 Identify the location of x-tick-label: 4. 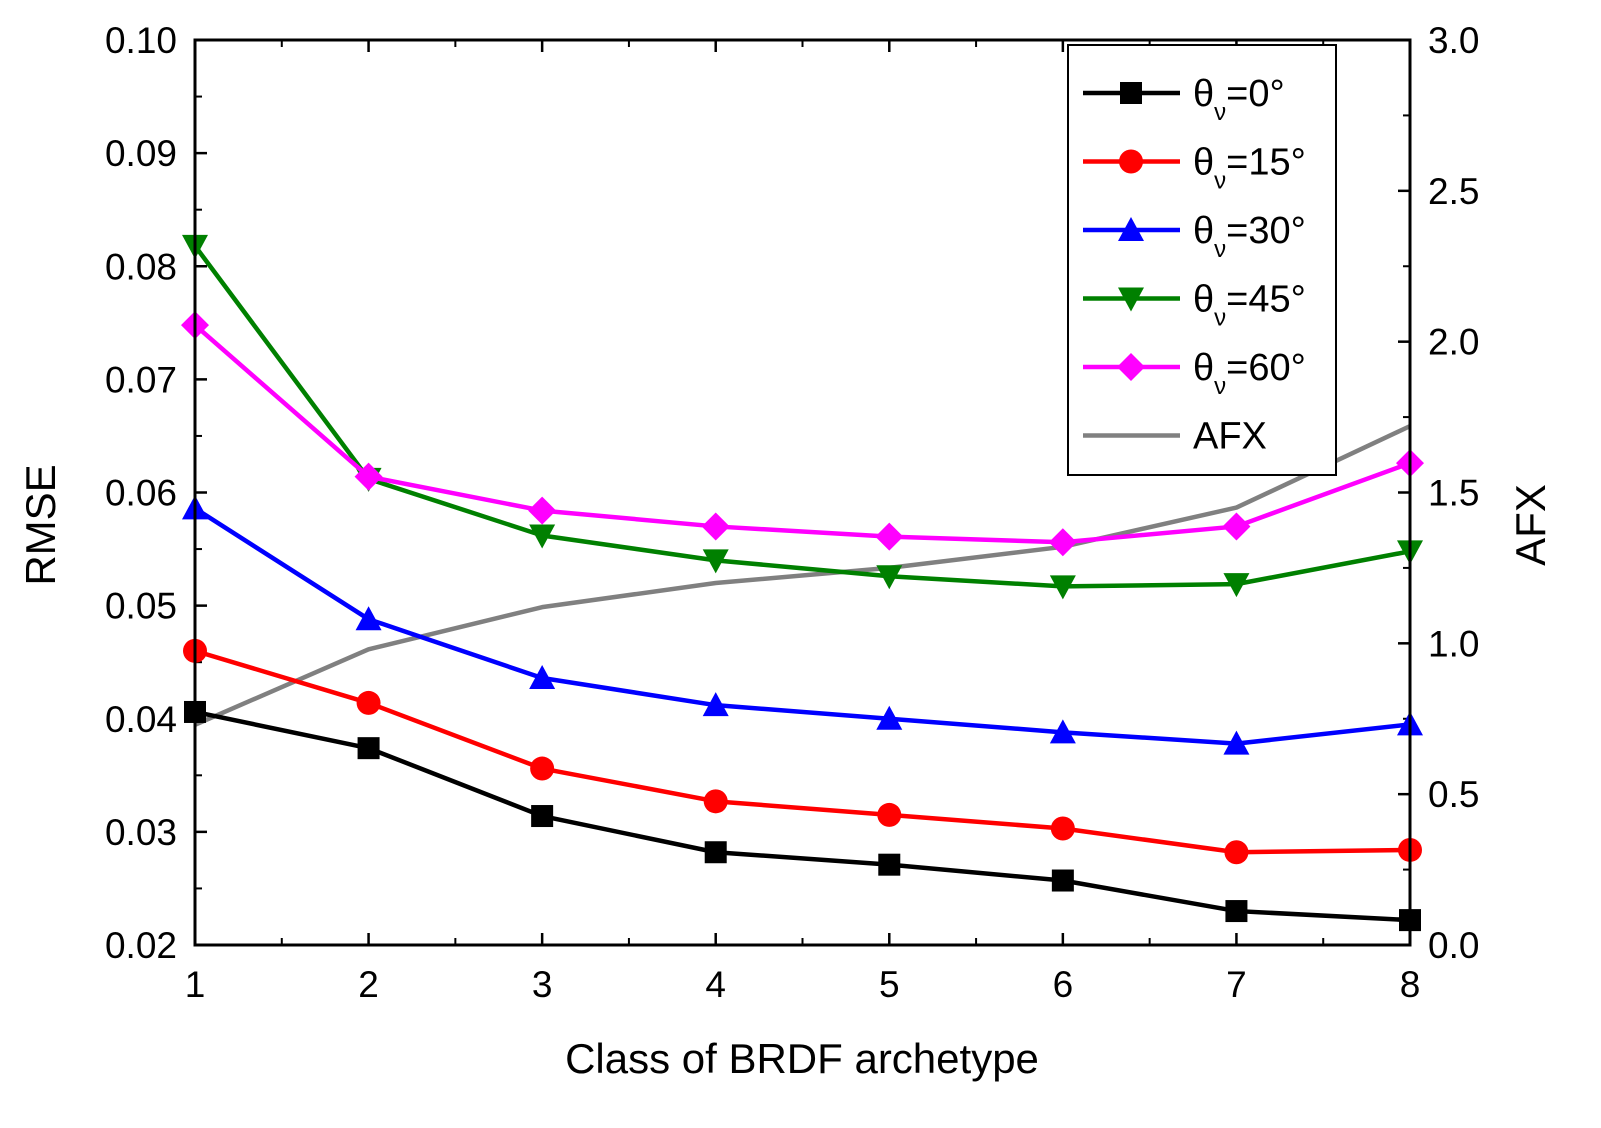
(715, 984).